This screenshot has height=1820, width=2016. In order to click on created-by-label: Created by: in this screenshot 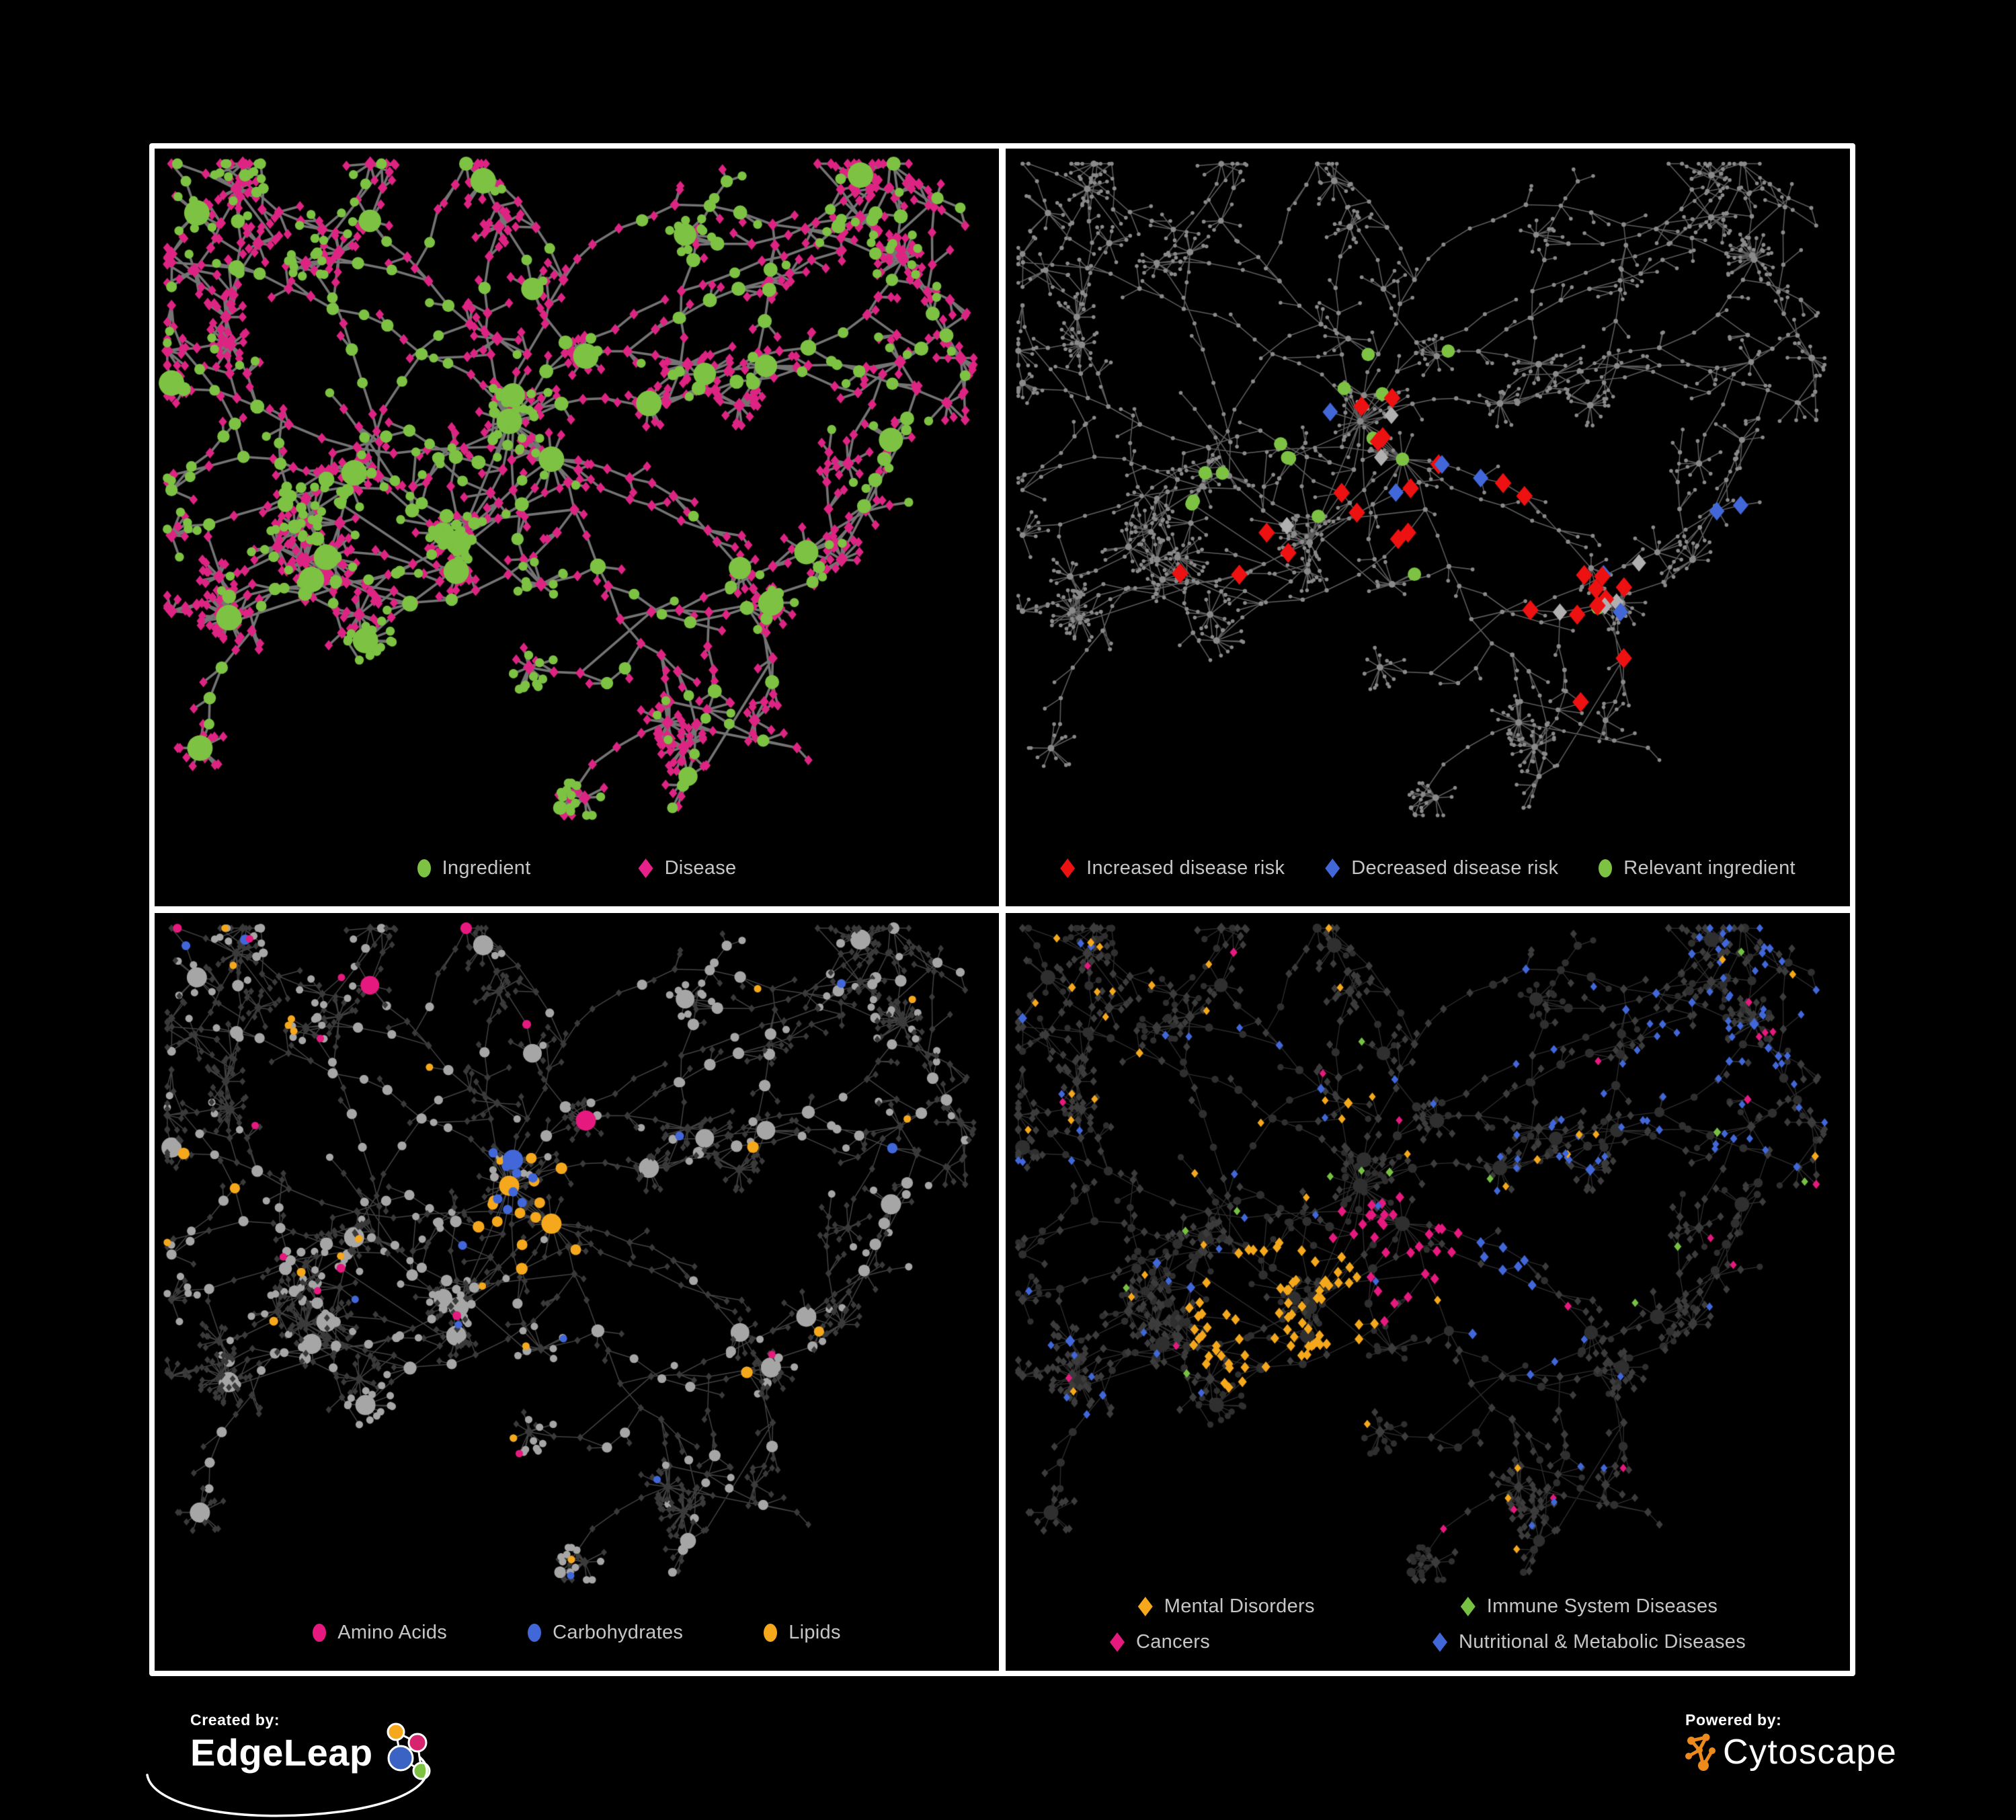, I will do `click(235, 1720)`.